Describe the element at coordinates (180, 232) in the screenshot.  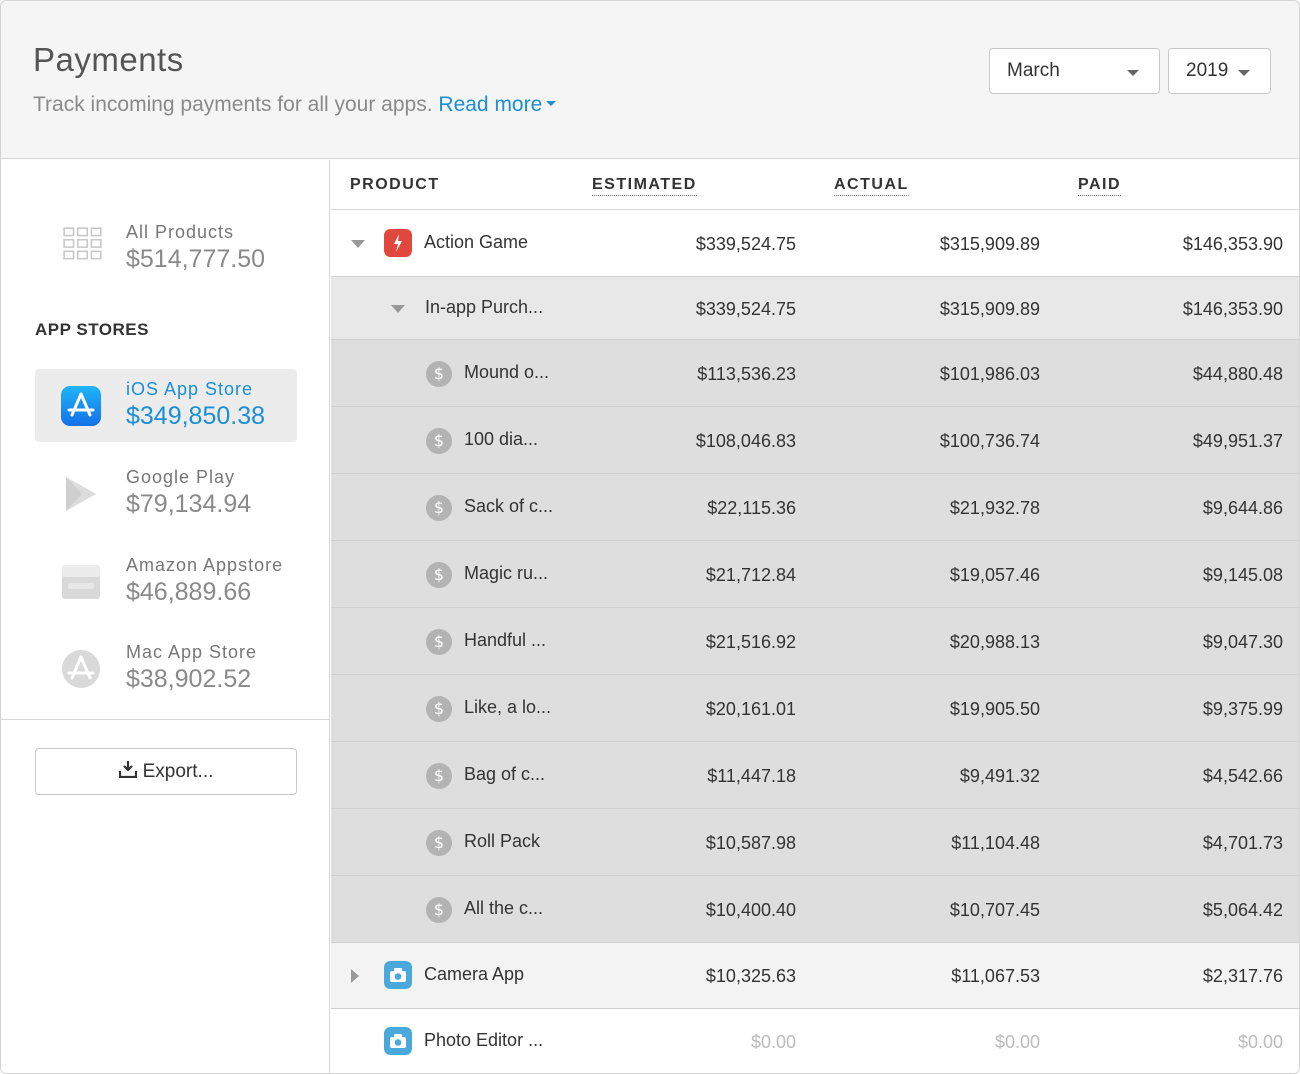
I see `all-products-label: All Products` at that location.